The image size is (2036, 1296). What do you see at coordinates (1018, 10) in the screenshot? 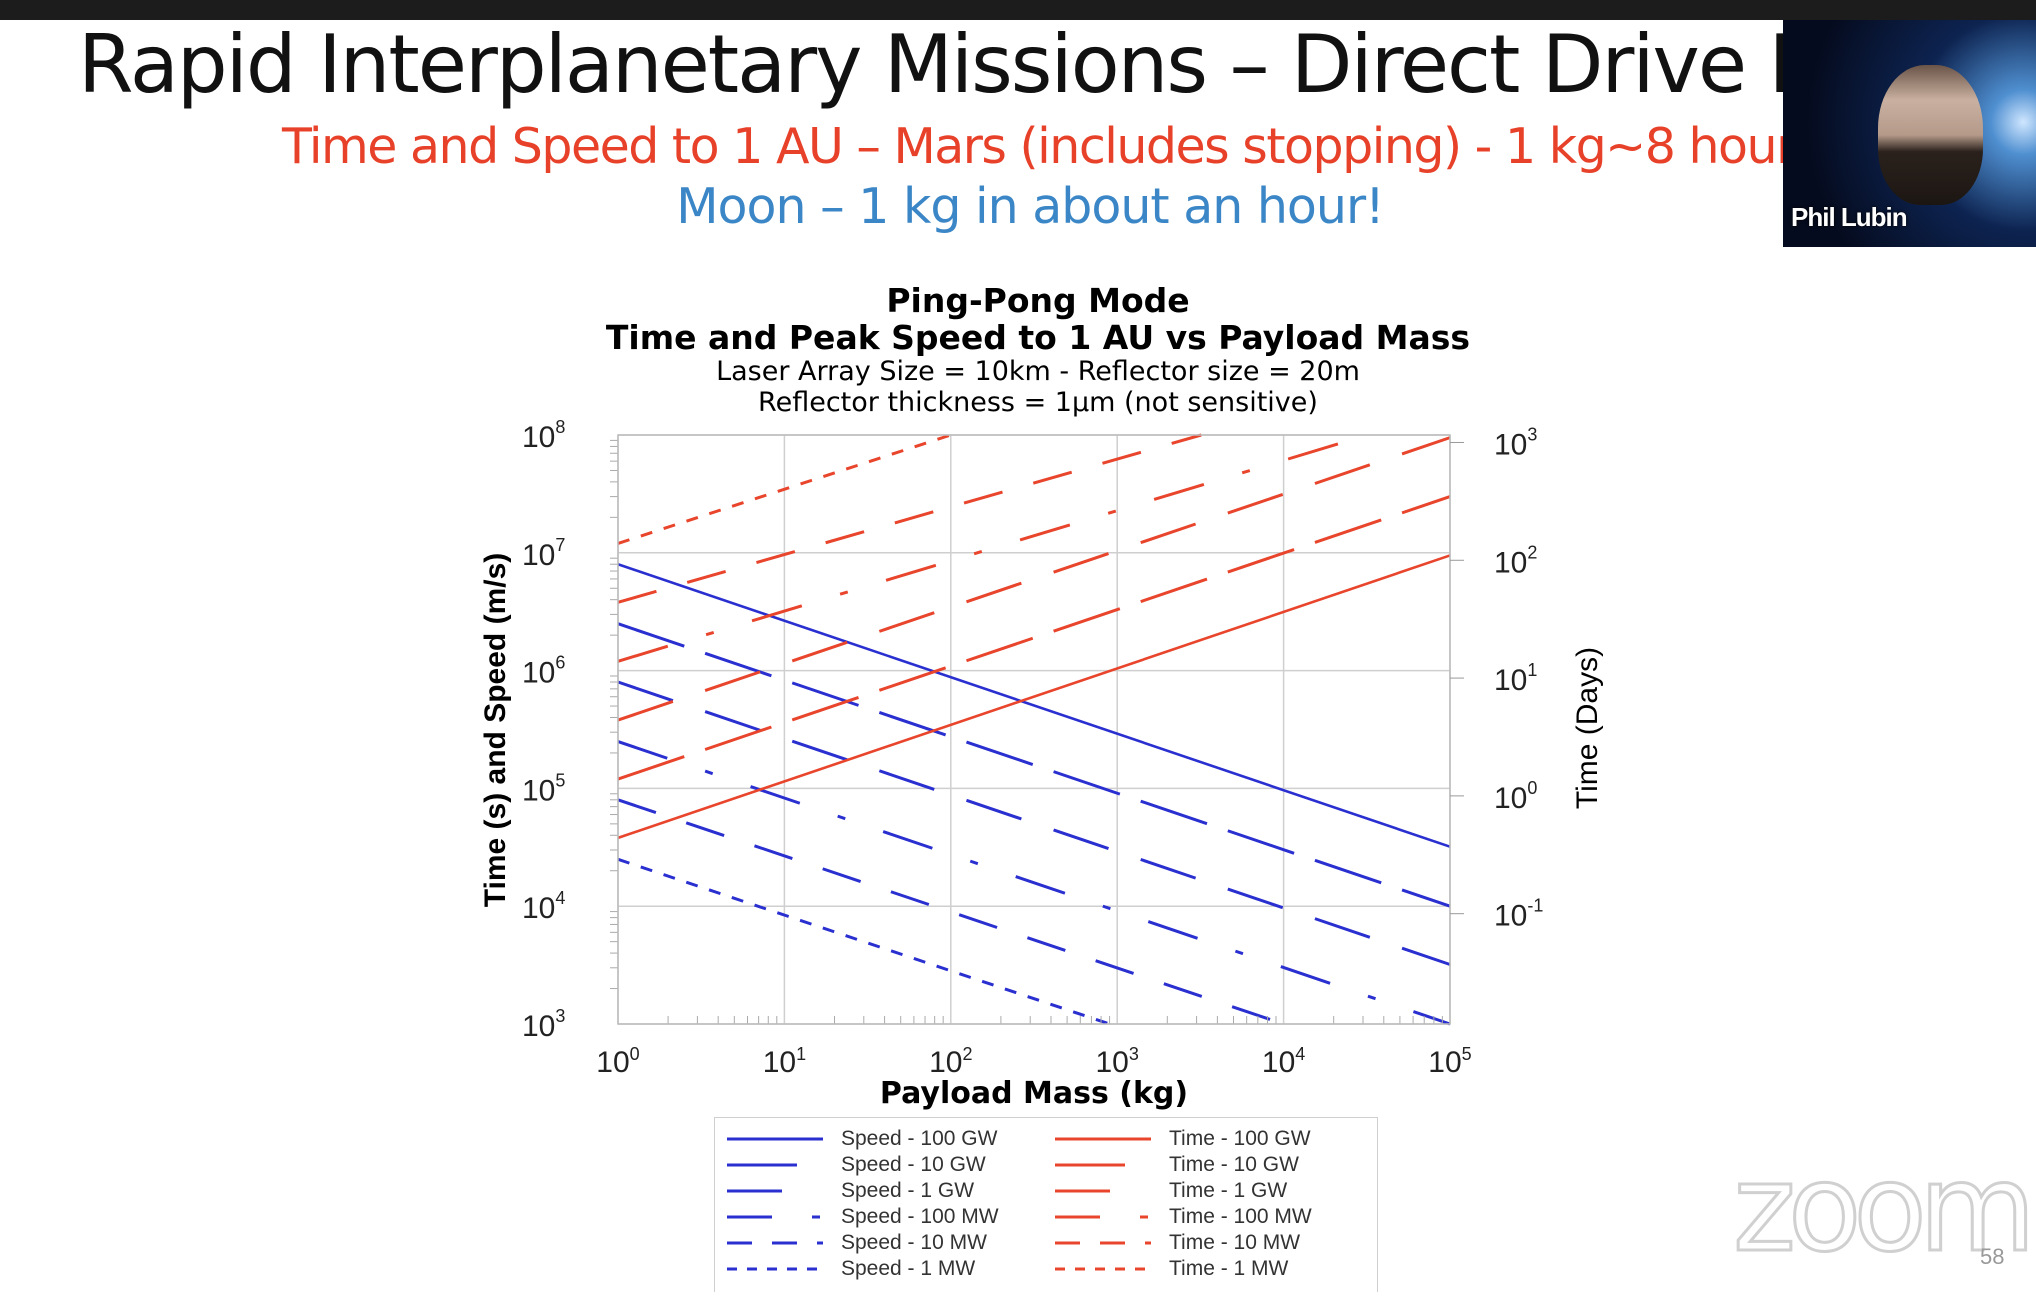
I see `top-bar` at bounding box center [1018, 10].